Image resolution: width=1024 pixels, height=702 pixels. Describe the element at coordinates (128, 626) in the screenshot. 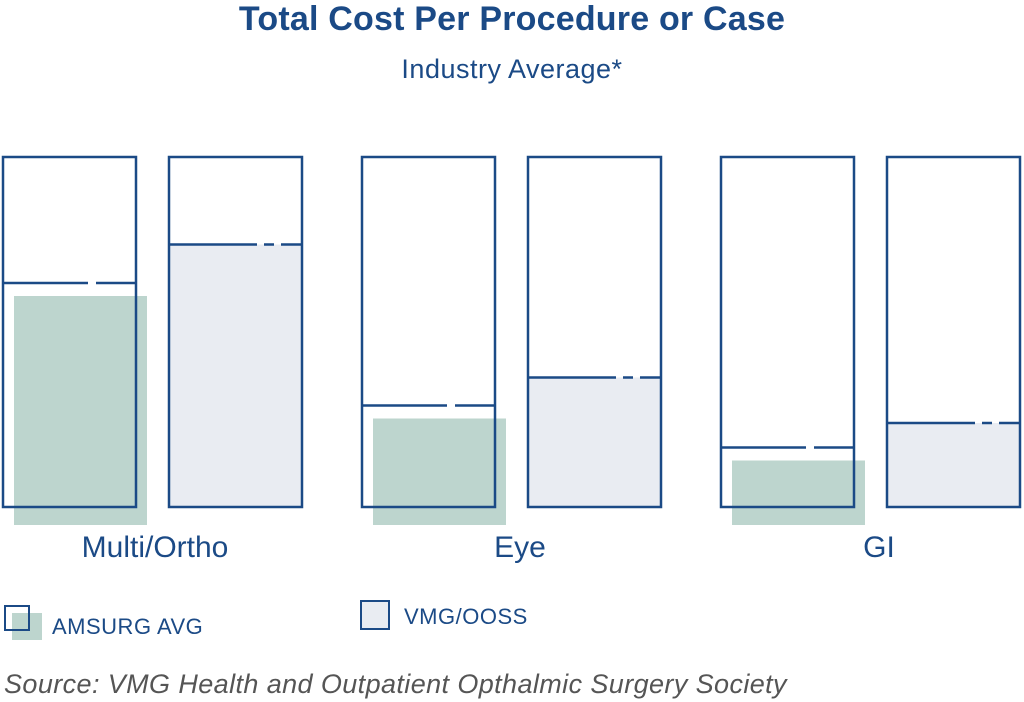

I see `legend-label-amsurg: AMSURG AVG` at that location.